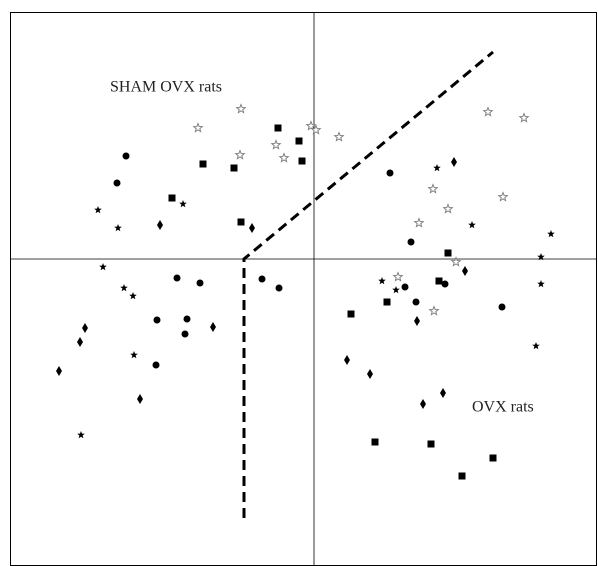 This screenshot has width=598, height=566. What do you see at coordinates (166, 87) in the screenshot?
I see `group-label: SHAM OVX rats` at bounding box center [166, 87].